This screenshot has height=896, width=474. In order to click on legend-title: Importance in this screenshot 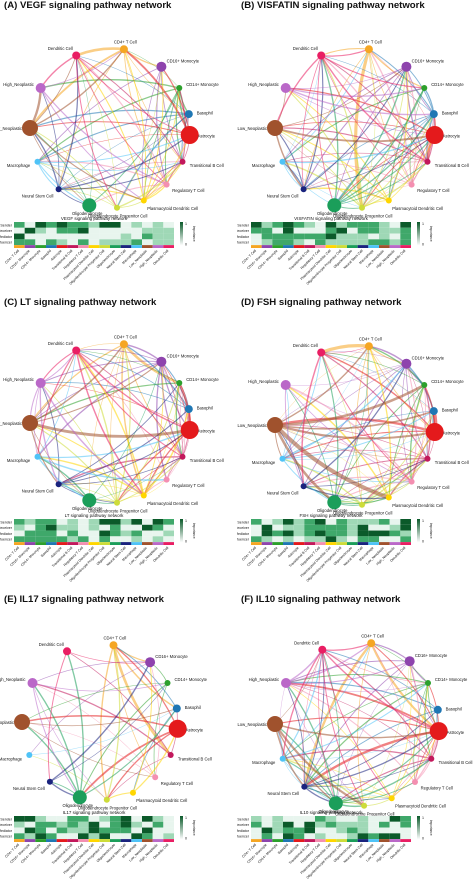, I will do `click(194, 234)`.